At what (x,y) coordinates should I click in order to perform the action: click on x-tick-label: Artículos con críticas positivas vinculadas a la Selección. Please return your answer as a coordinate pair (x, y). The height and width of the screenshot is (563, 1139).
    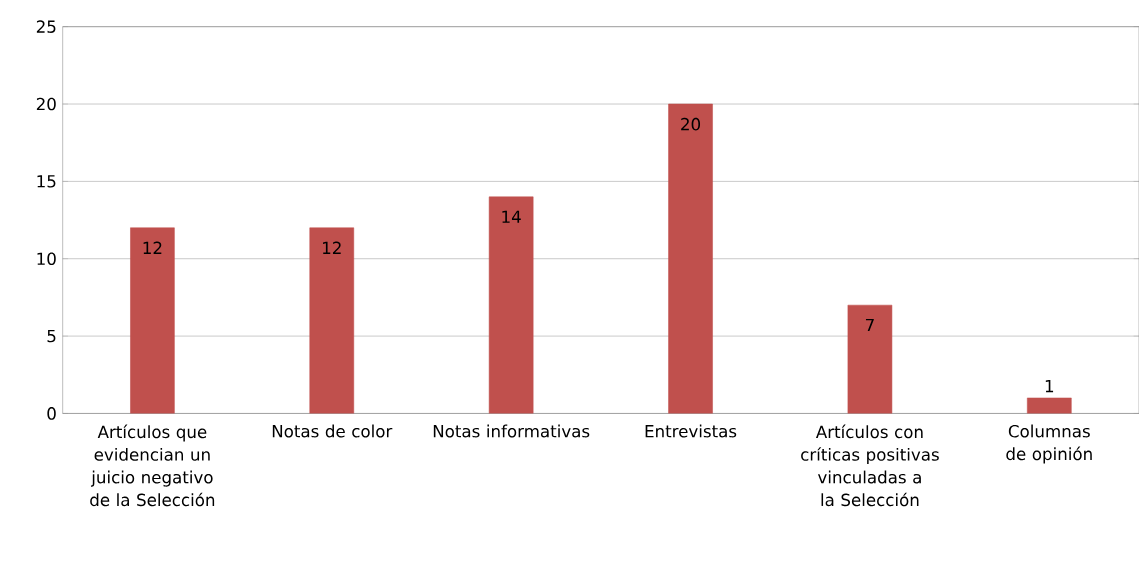
    Looking at the image, I should click on (870, 465).